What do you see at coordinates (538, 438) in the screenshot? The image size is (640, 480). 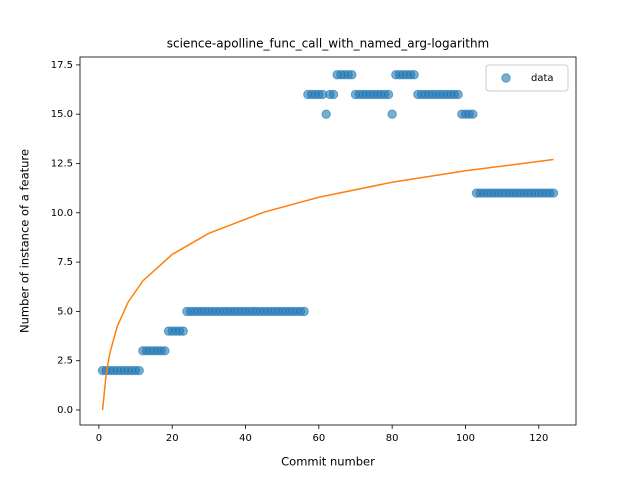 I see `x-tick-label: 120` at bounding box center [538, 438].